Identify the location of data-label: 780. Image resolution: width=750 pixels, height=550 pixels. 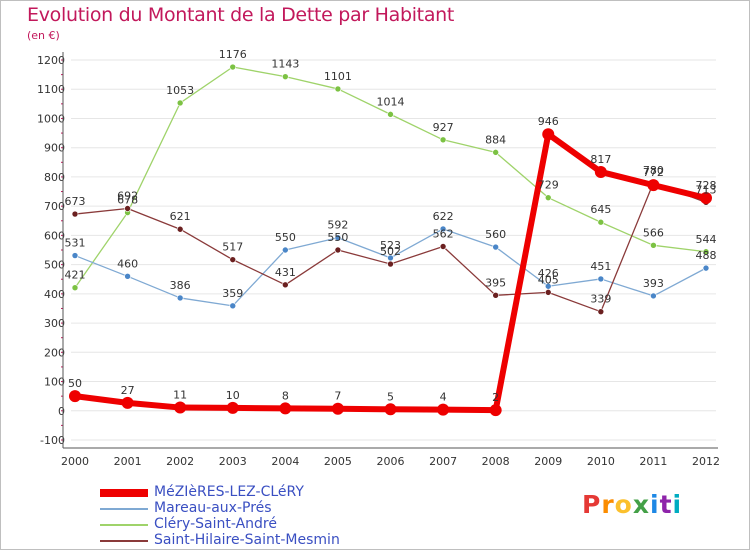
(653, 170).